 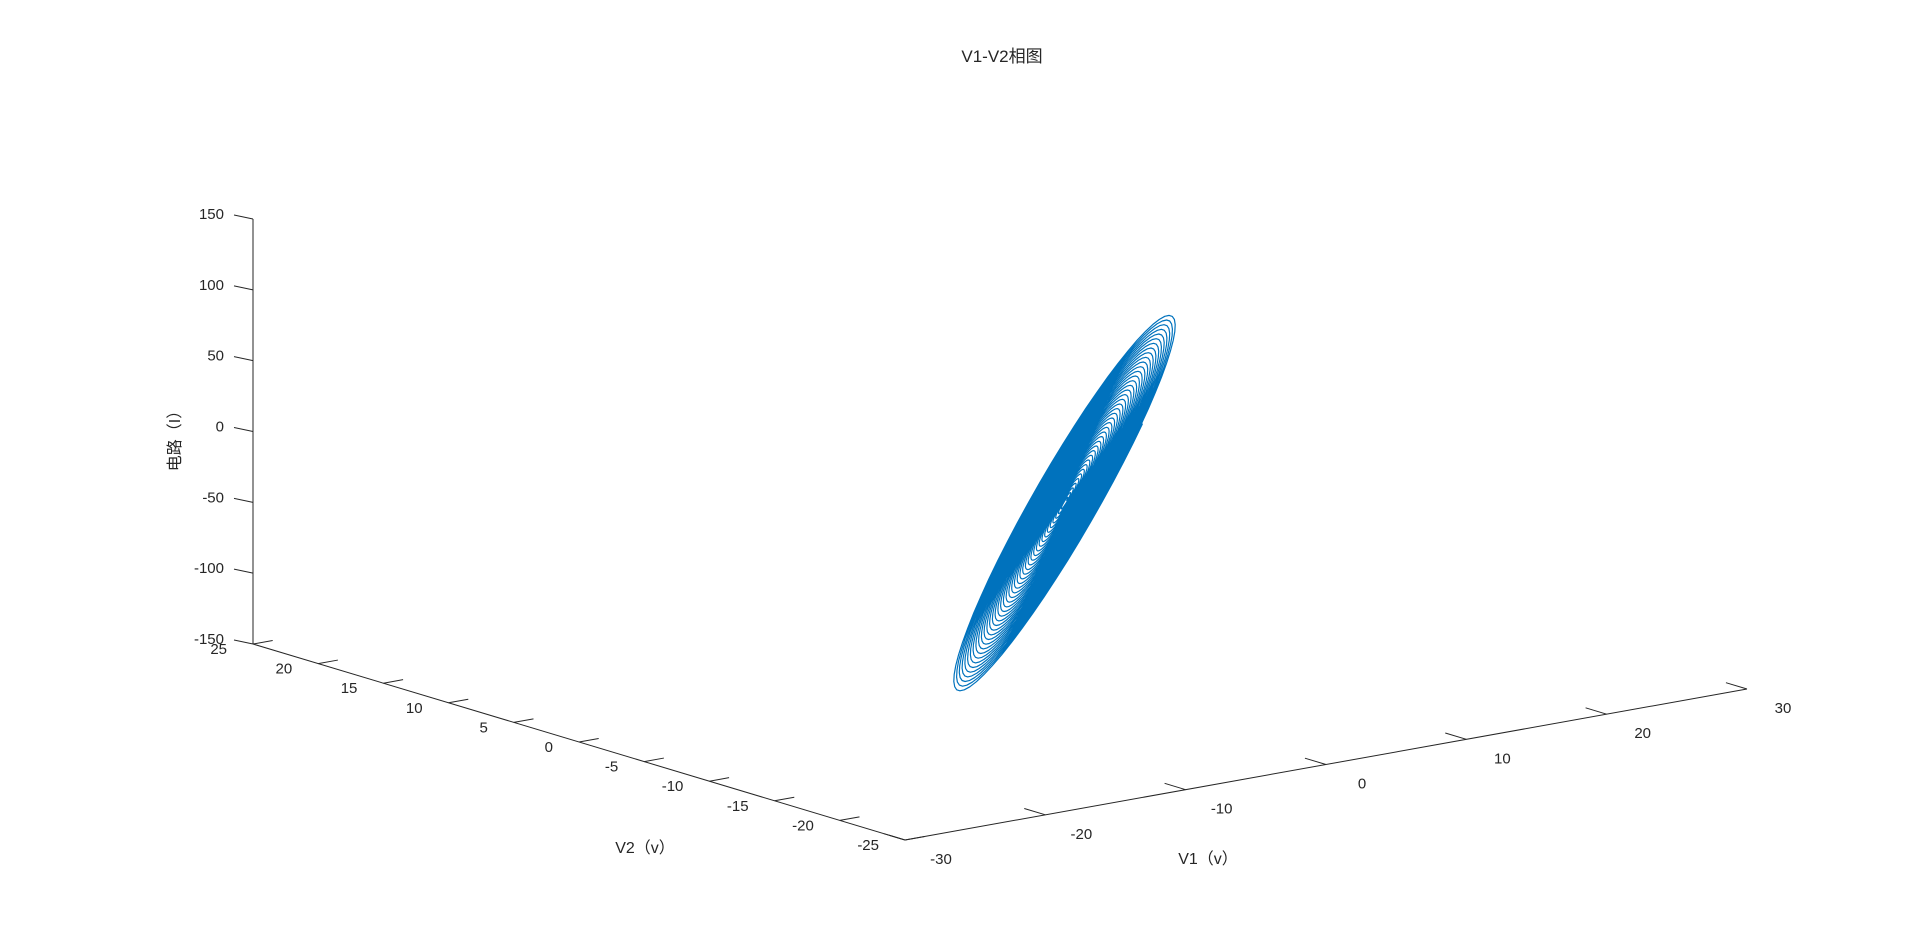 What do you see at coordinates (213, 497) in the screenshot?
I see `z-tick-label: -50` at bounding box center [213, 497].